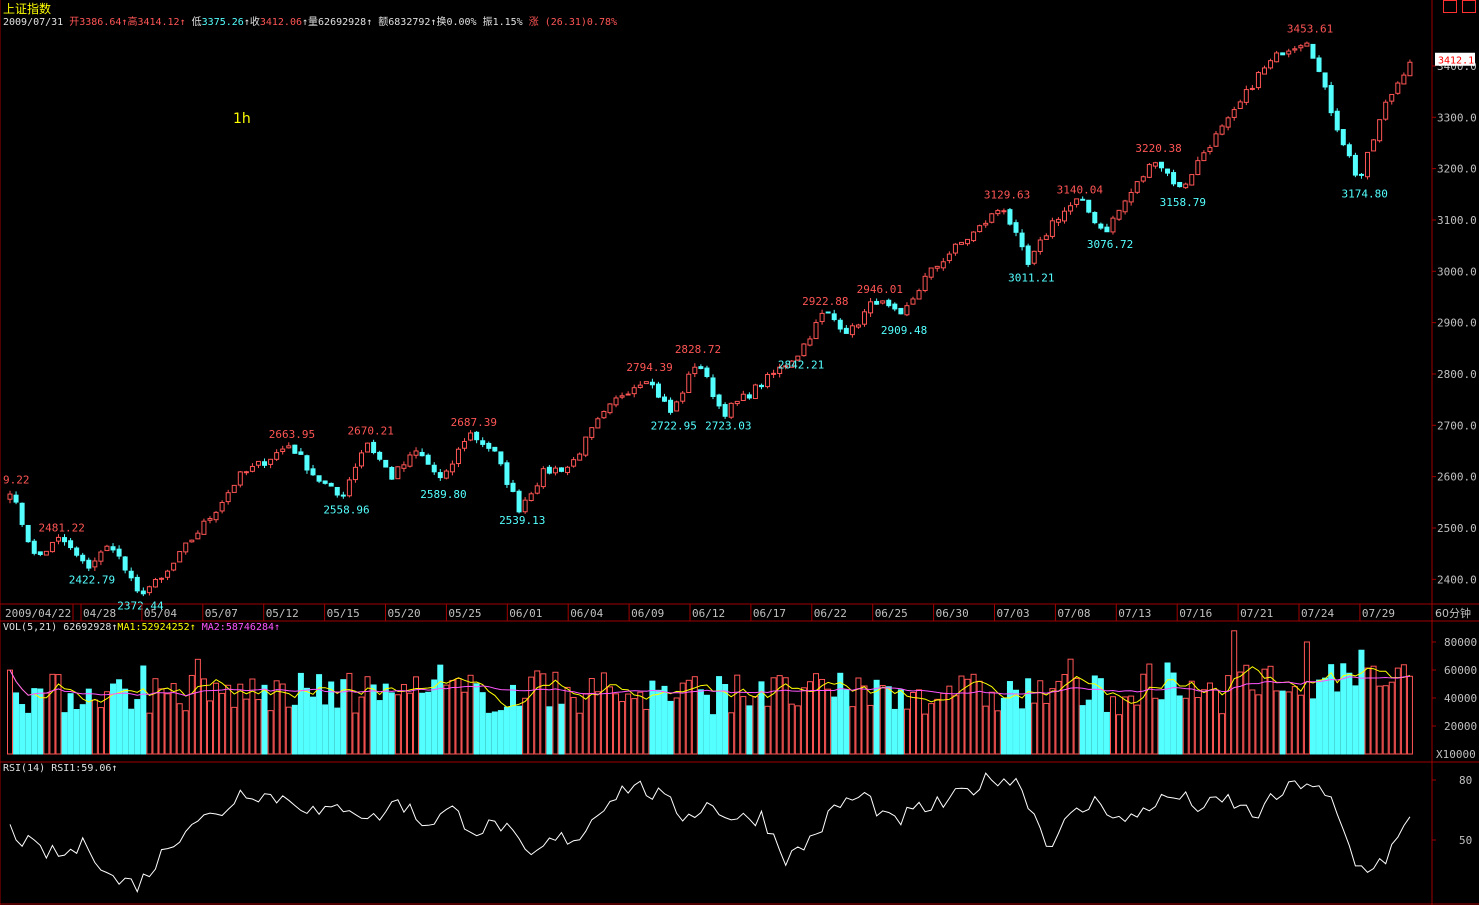 Image resolution: width=1479 pixels, height=905 pixels. Describe the element at coordinates (66, 768) in the screenshot. I see `rsi1-label: RSI1:` at that location.